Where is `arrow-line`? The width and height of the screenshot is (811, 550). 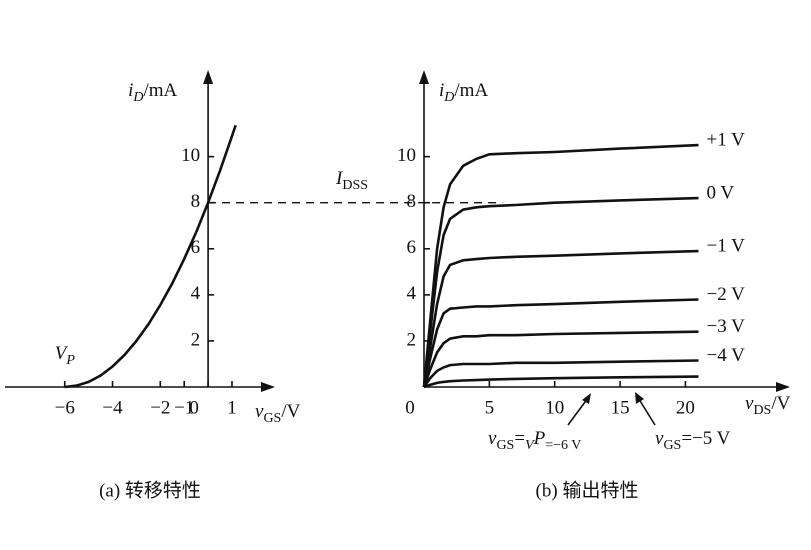
arrow-line is located at coordinates (578, 411).